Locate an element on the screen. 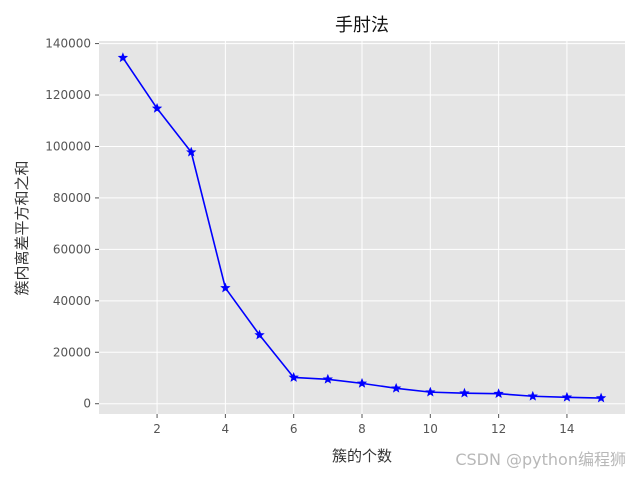  y-tick-label: 20000 is located at coordinates (72, 352).